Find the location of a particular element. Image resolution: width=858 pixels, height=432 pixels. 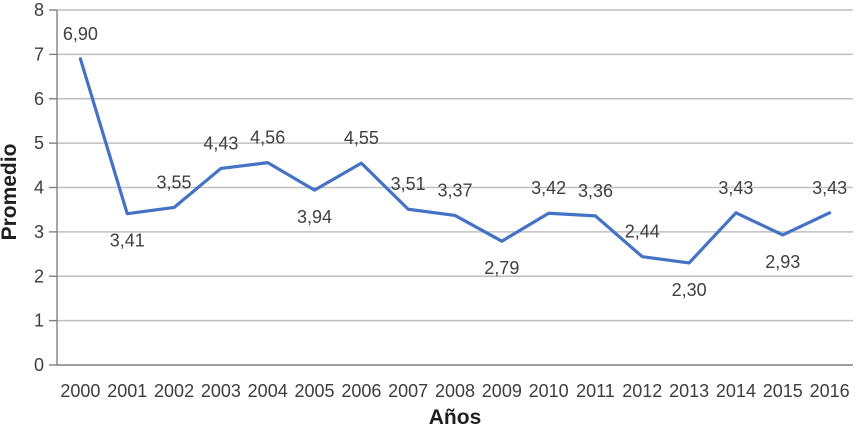

y-axis-title: Promedio is located at coordinates (10, 192).